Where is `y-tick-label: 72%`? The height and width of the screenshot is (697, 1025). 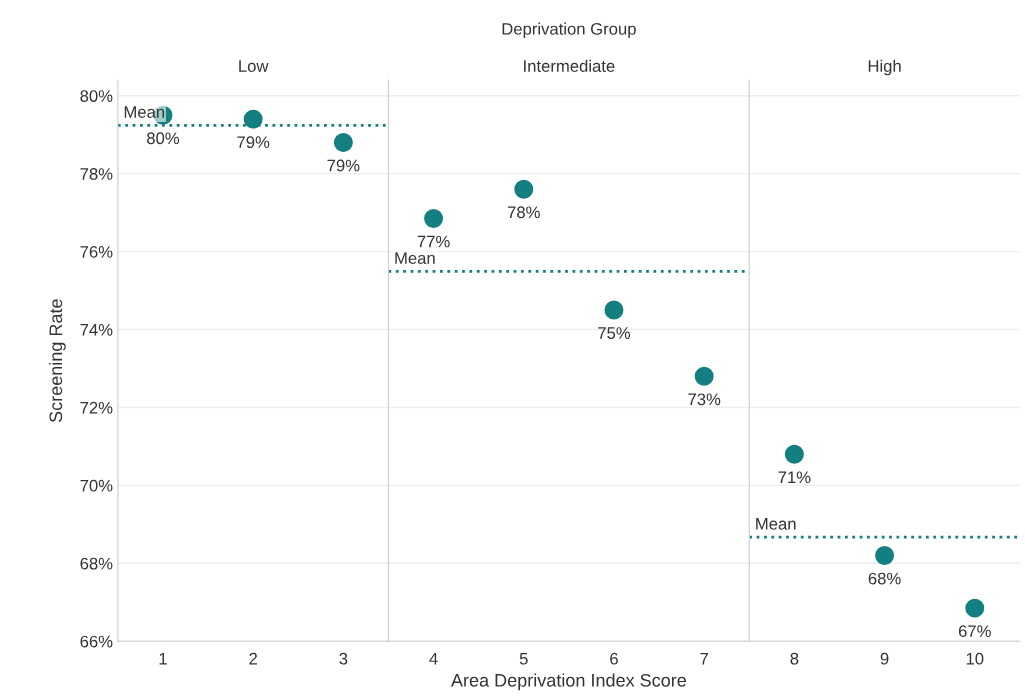 y-tick-label: 72% is located at coordinates (96, 407).